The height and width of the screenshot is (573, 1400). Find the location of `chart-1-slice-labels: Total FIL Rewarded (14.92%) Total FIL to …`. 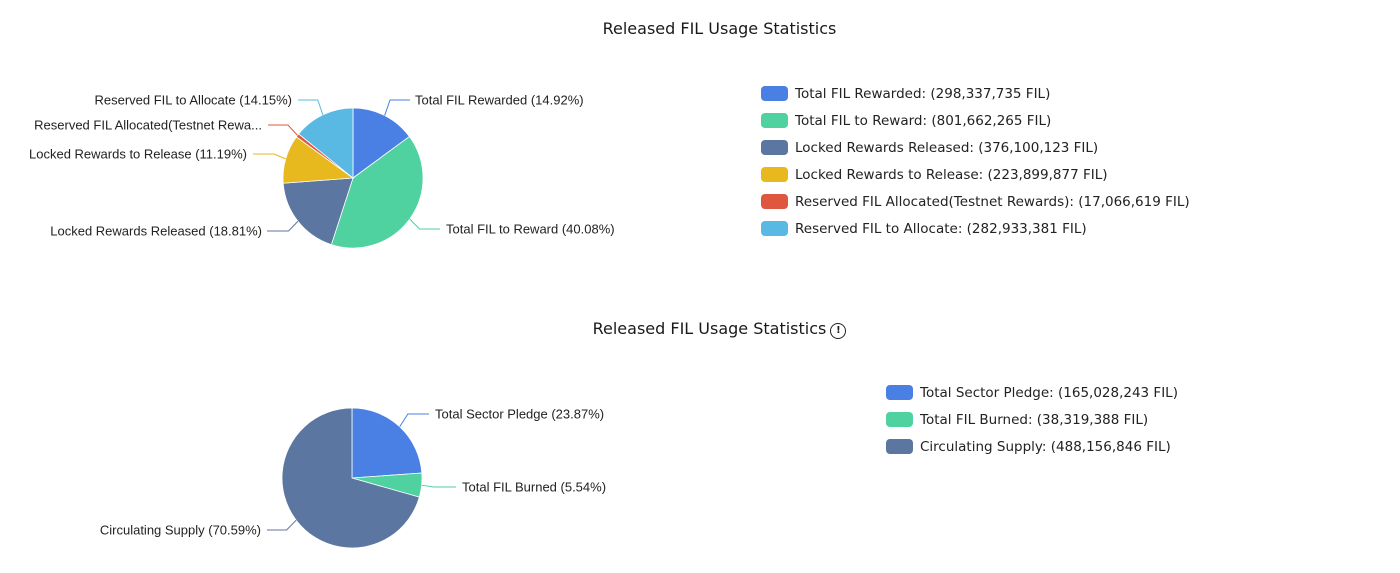

chart-1-slice-labels: Total FIL Rewarded (14.92%) Total FIL to … is located at coordinates (322, 166).